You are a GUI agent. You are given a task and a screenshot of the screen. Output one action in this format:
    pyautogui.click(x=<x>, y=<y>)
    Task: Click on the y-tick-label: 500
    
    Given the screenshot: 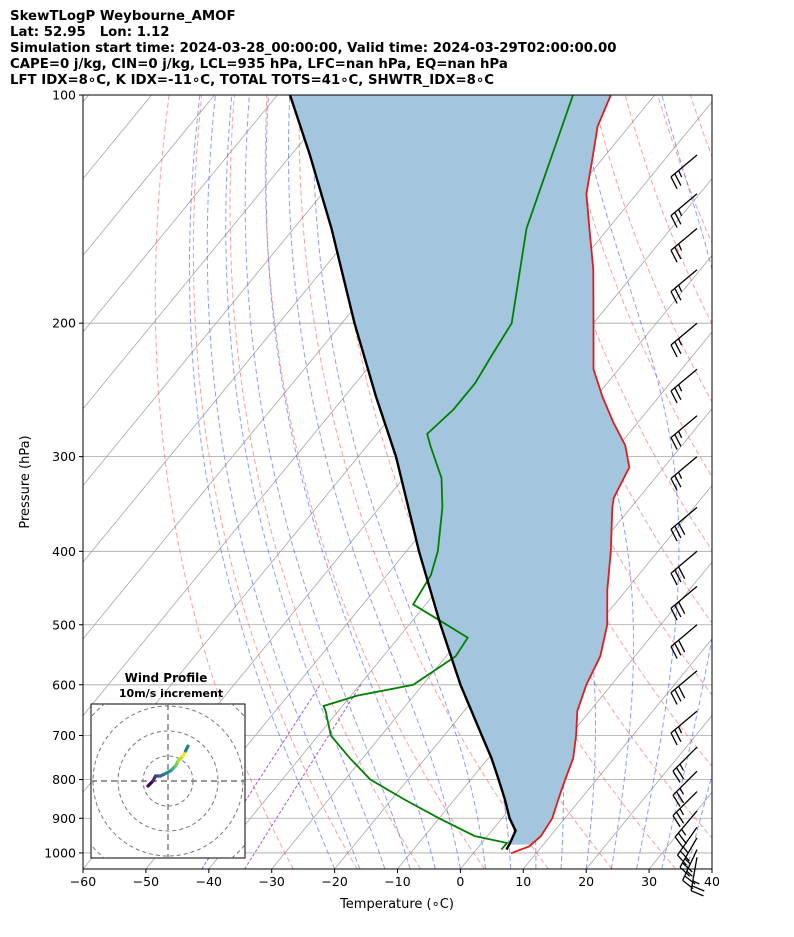 What is the action you would take?
    pyautogui.click(x=64, y=624)
    